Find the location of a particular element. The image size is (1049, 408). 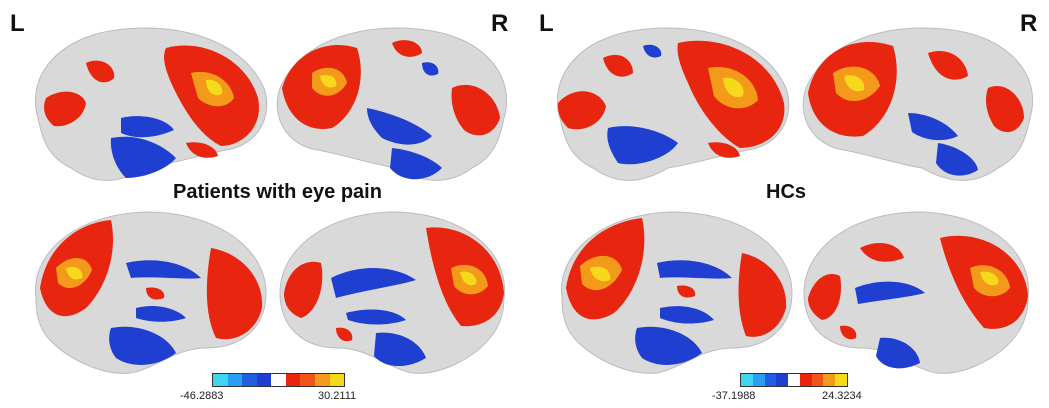

colorbar-max-label: 24.3234 is located at coordinates (842, 396).